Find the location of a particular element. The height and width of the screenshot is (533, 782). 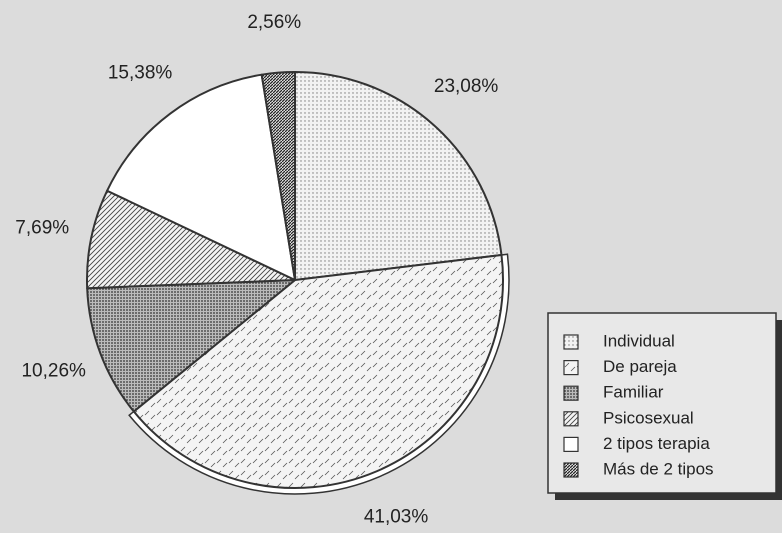

slice-label: 41,03% is located at coordinates (396, 516).